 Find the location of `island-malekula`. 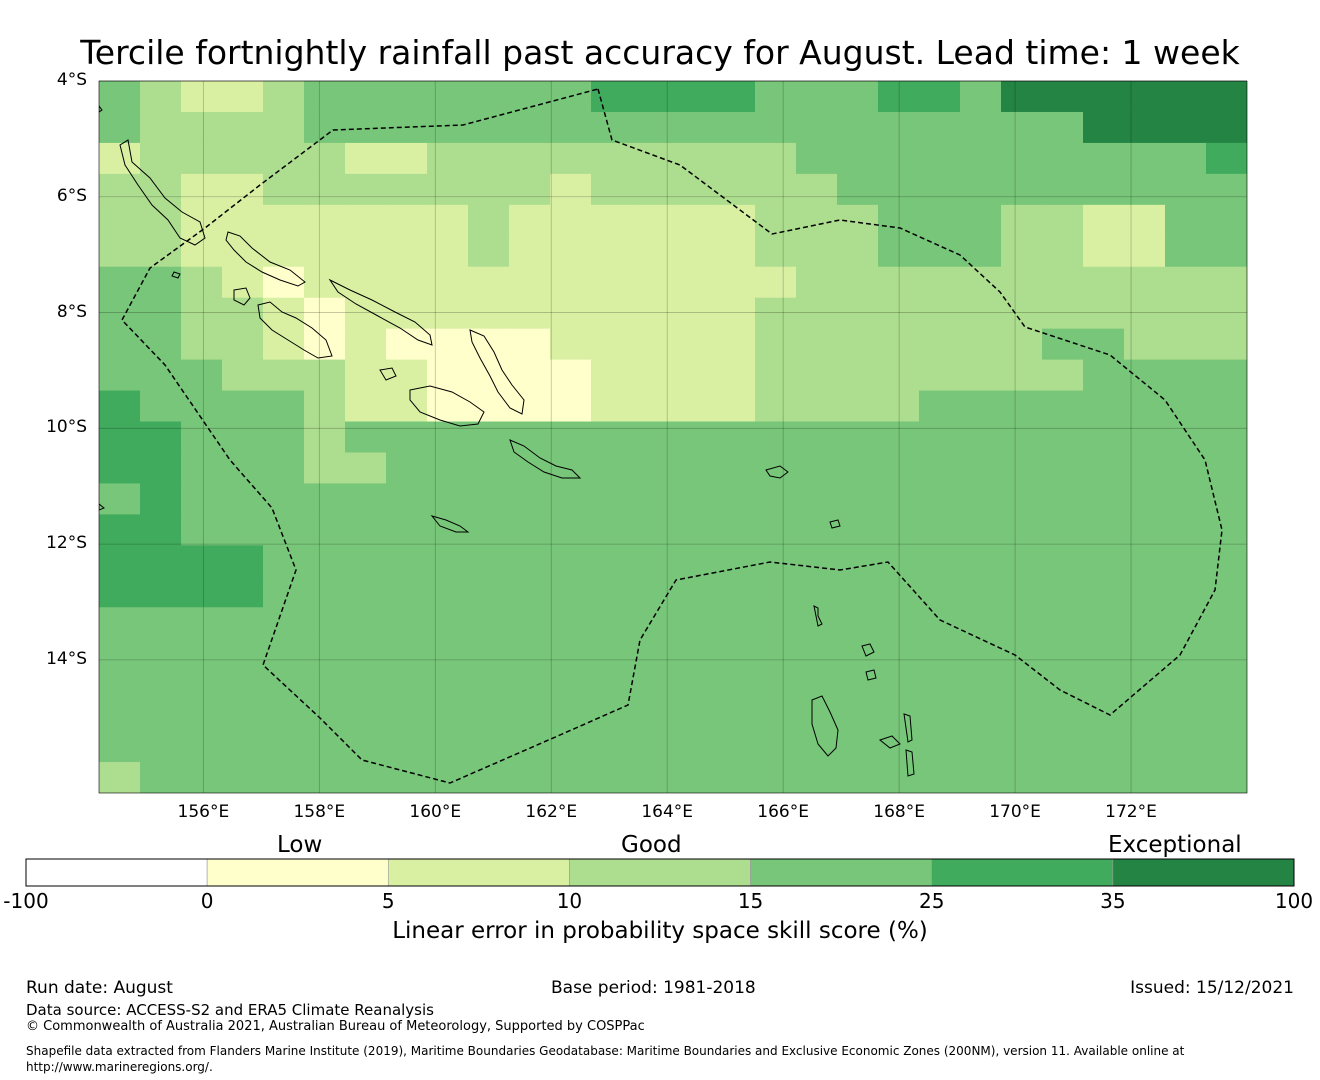

island-malekula is located at coordinates (889, 742).